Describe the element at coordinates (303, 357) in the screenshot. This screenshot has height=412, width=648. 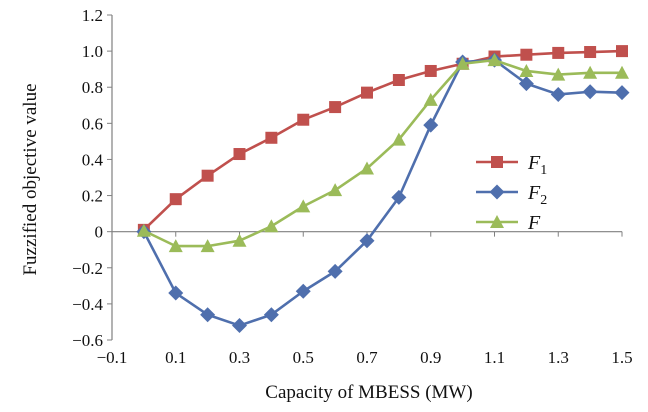
I see `x-tick-label: 0.5` at that location.